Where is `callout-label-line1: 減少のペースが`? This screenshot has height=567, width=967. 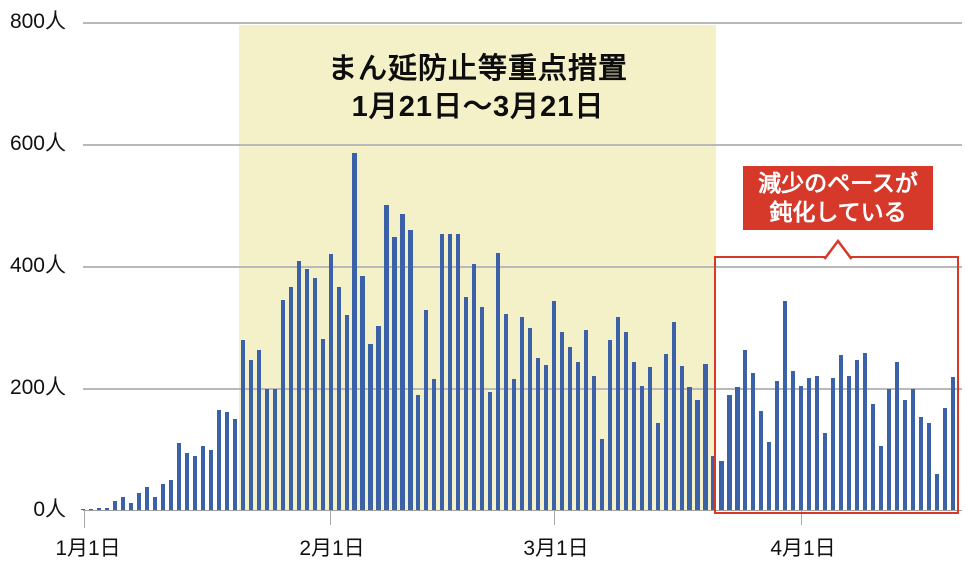 callout-label-line1: 減少のペースが is located at coordinates (838, 183).